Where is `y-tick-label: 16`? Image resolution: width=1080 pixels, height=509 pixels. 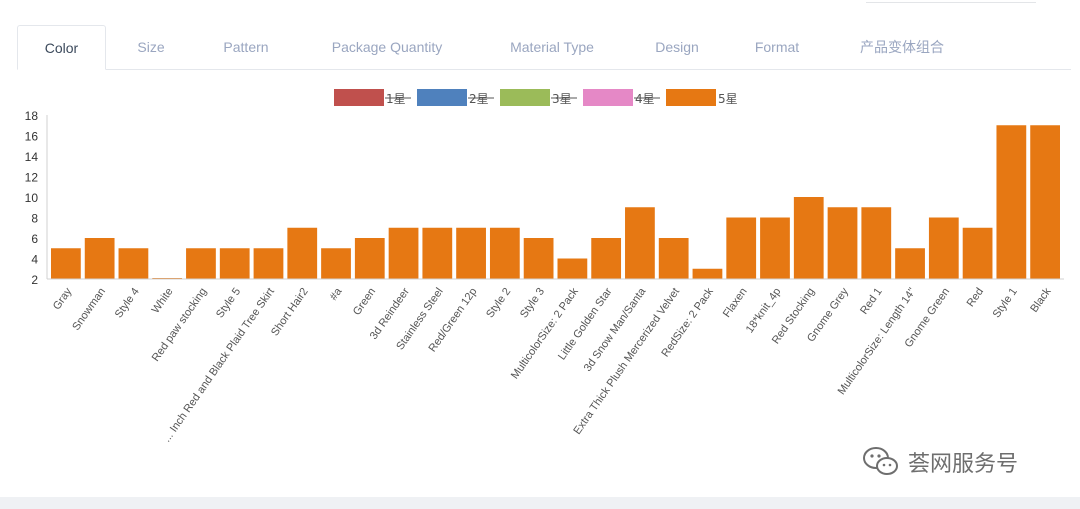
y-tick-label: 16 is located at coordinates (32, 137).